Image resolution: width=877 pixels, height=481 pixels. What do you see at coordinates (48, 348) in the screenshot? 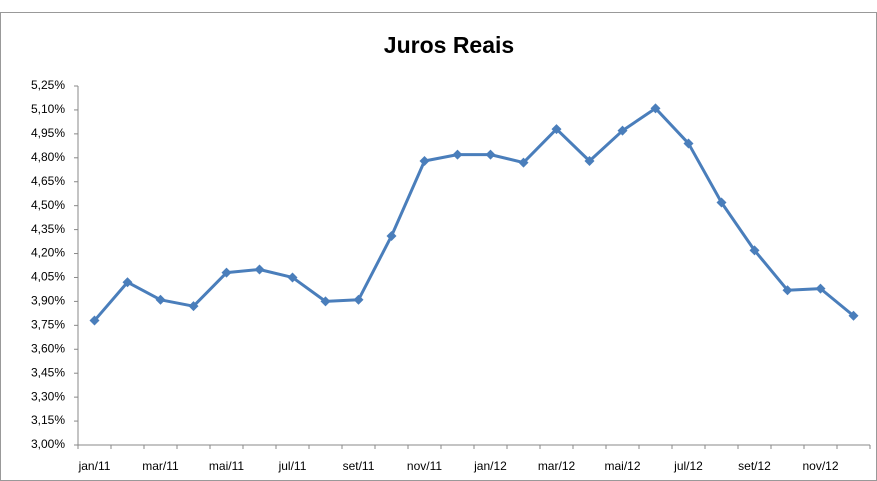
I see `y-tick-label: 3,60%` at bounding box center [48, 348].